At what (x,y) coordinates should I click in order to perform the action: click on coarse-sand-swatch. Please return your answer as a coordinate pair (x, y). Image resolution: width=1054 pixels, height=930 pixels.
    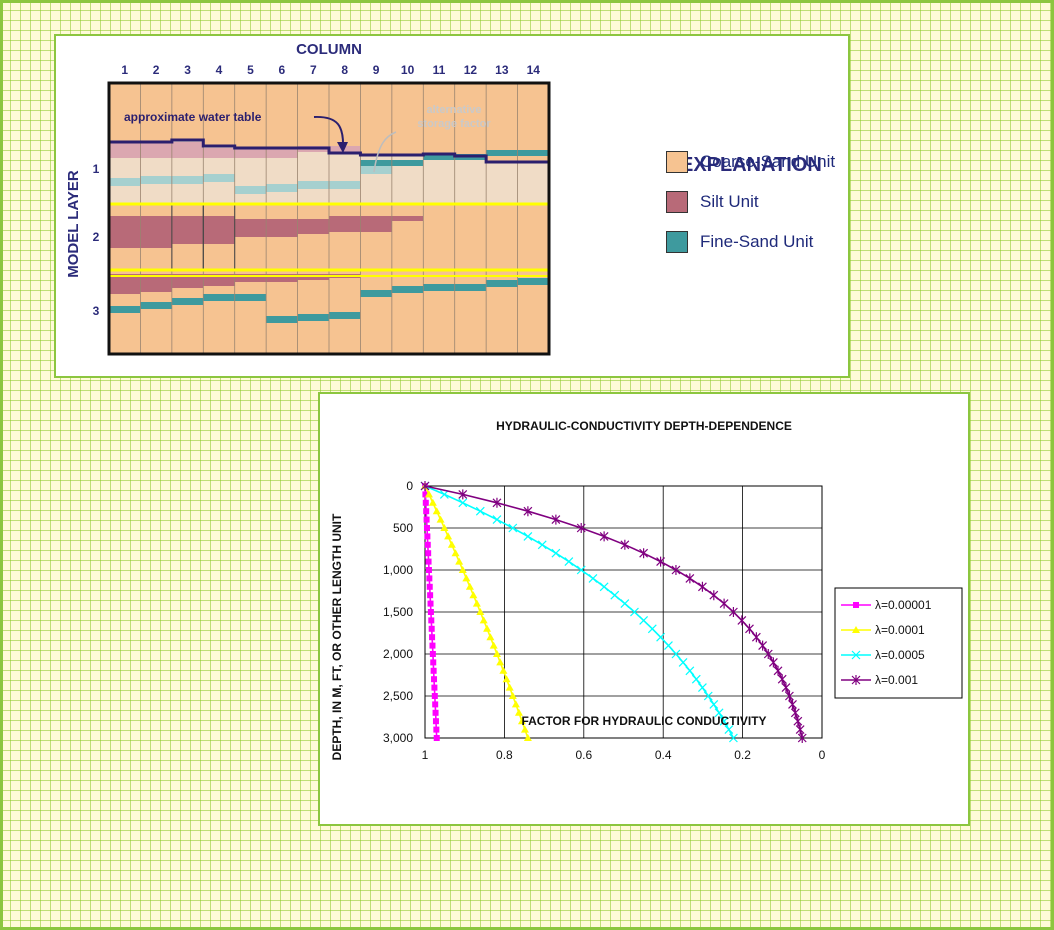
    Looking at the image, I should click on (677, 162).